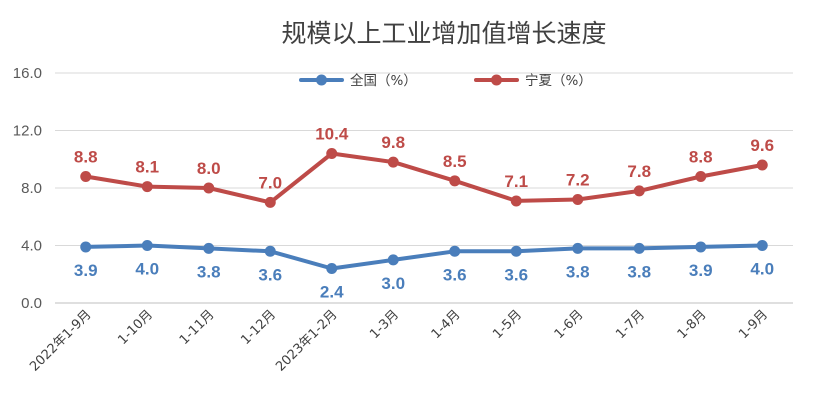 Image resolution: width=827 pixels, height=414 pixels. What do you see at coordinates (135, 327) in the screenshot?
I see `x-tick-label: 1-10月` at bounding box center [135, 327].